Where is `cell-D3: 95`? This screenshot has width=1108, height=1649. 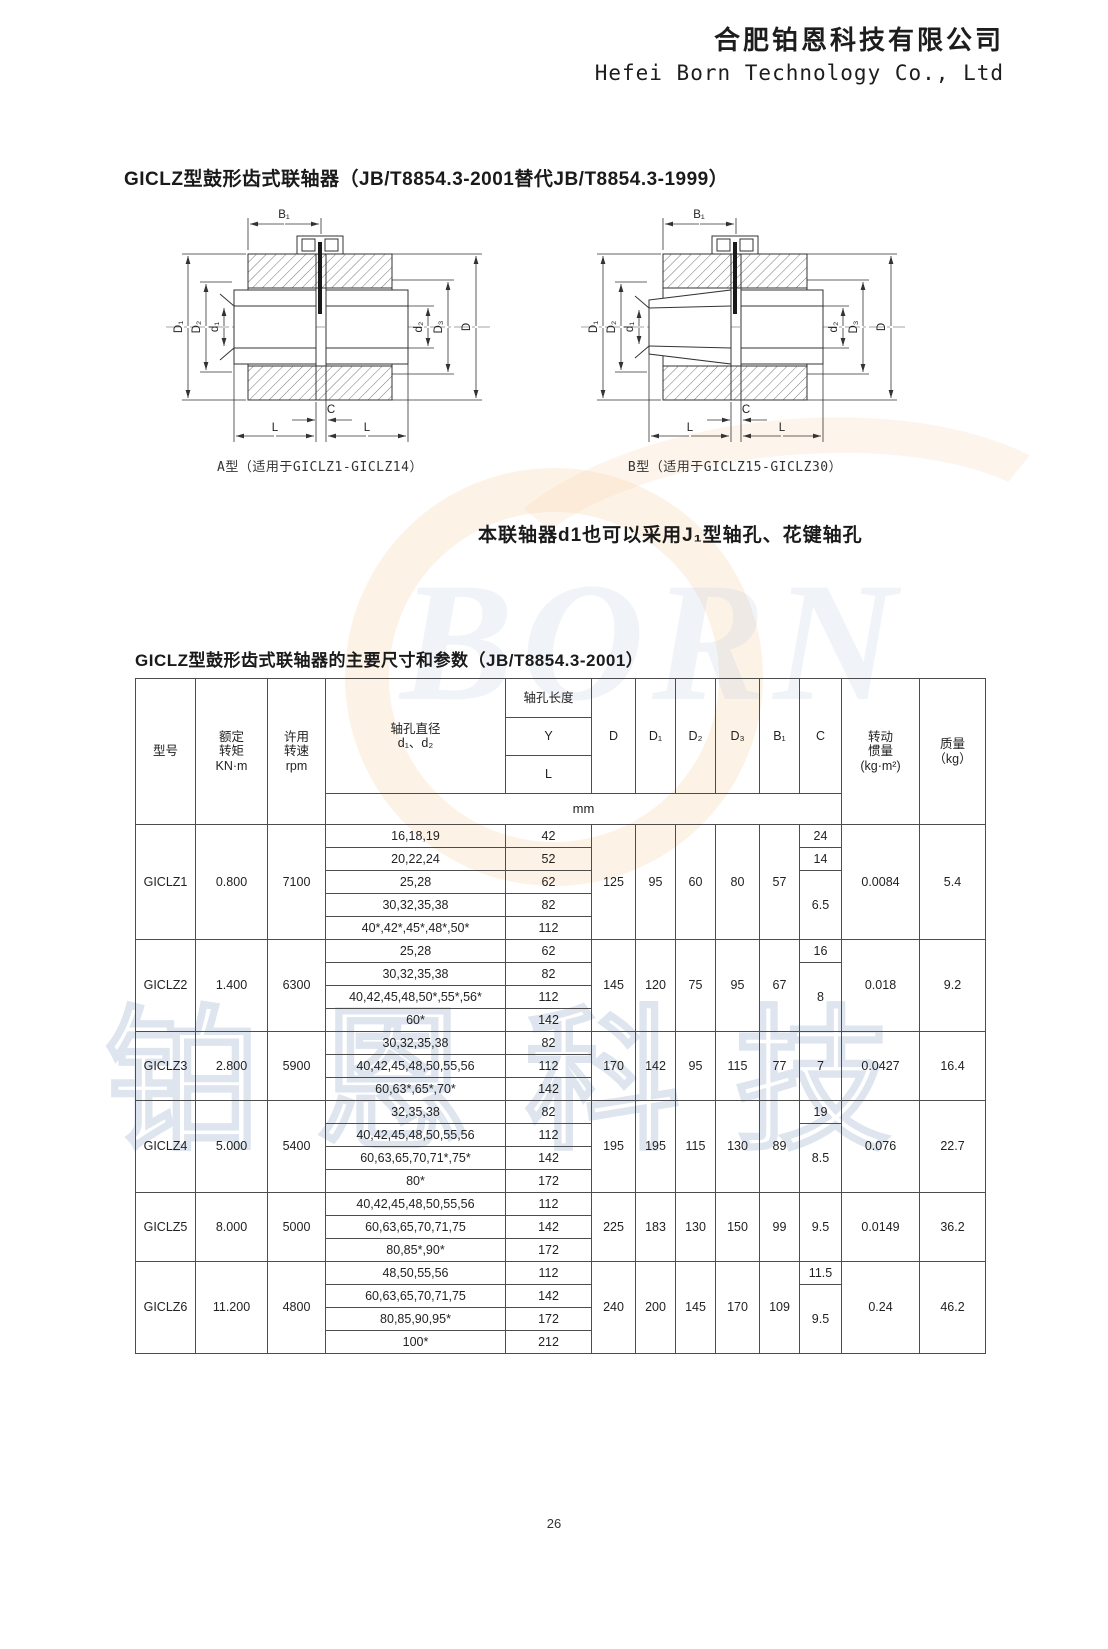
cell-D3: 95 is located at coordinates (737, 985).